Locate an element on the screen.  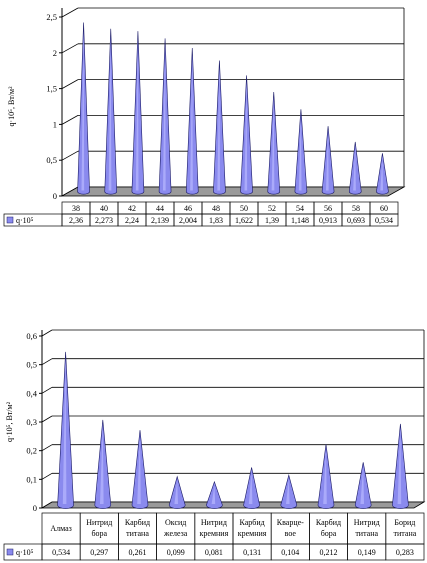
x-tick-label: 50 is located at coordinates (244, 208).